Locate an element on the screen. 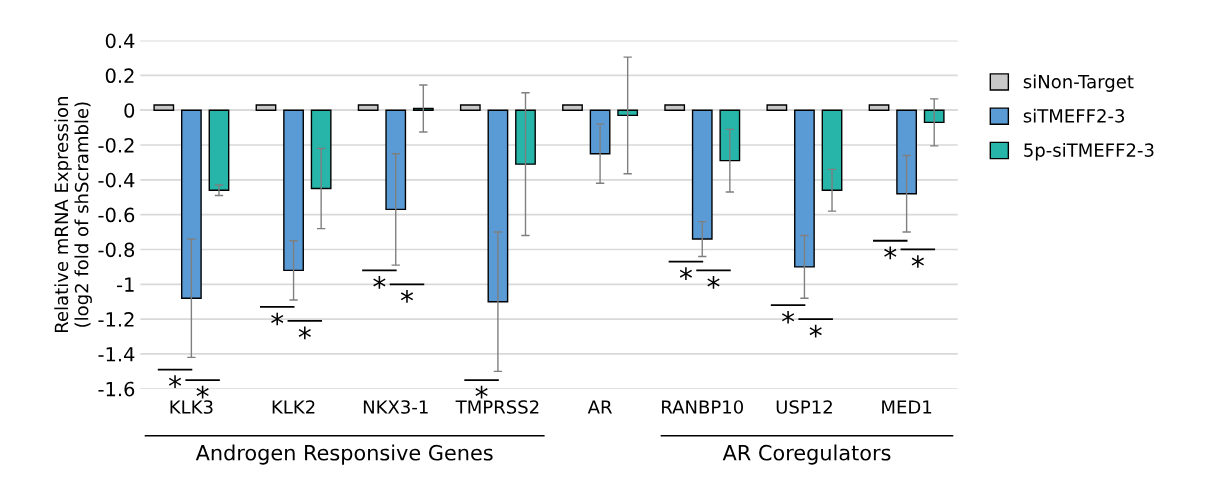 Image resolution: width=1220 pixels, height=477 pixels. x-tick-label: RANBP10 is located at coordinates (703, 407).